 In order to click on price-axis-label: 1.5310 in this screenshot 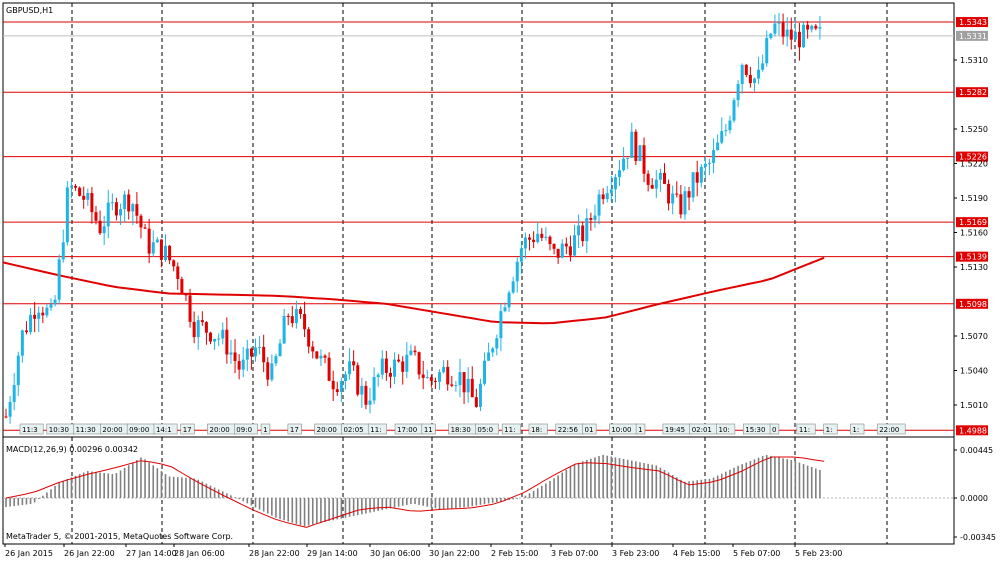, I will do `click(974, 60)`.